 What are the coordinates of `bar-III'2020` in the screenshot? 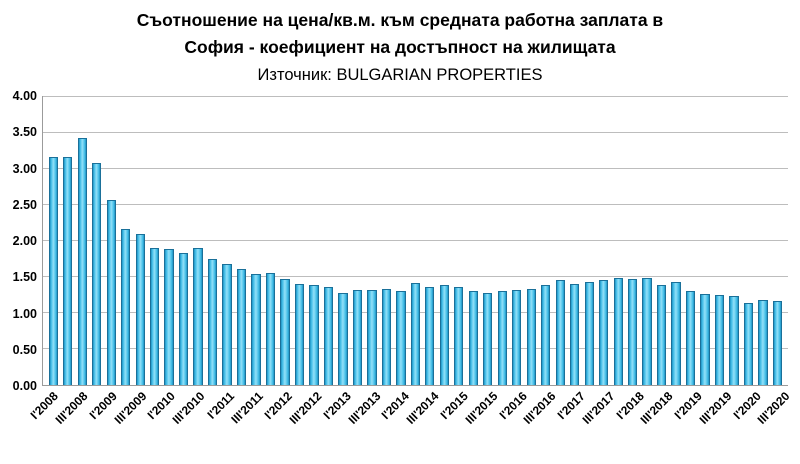 It's located at (777, 343).